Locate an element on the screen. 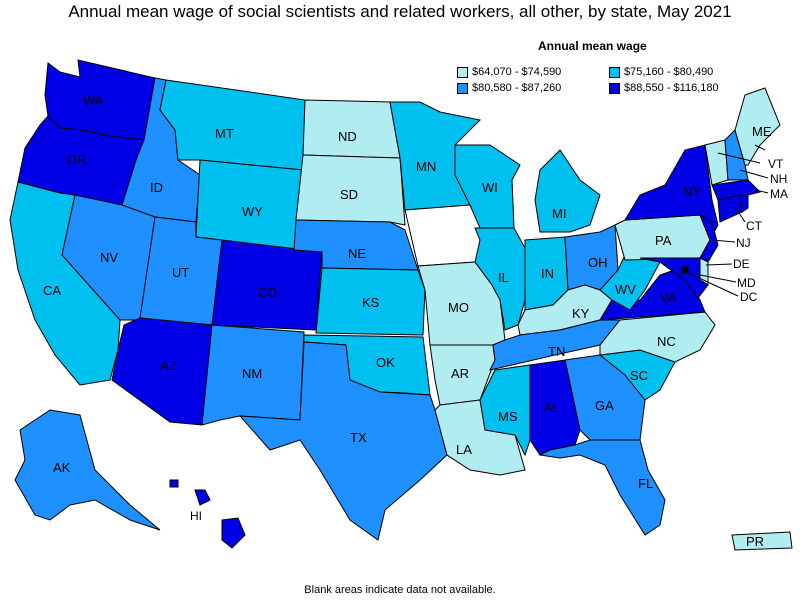 The image size is (800, 600). label-KS: KS is located at coordinates (371, 302).